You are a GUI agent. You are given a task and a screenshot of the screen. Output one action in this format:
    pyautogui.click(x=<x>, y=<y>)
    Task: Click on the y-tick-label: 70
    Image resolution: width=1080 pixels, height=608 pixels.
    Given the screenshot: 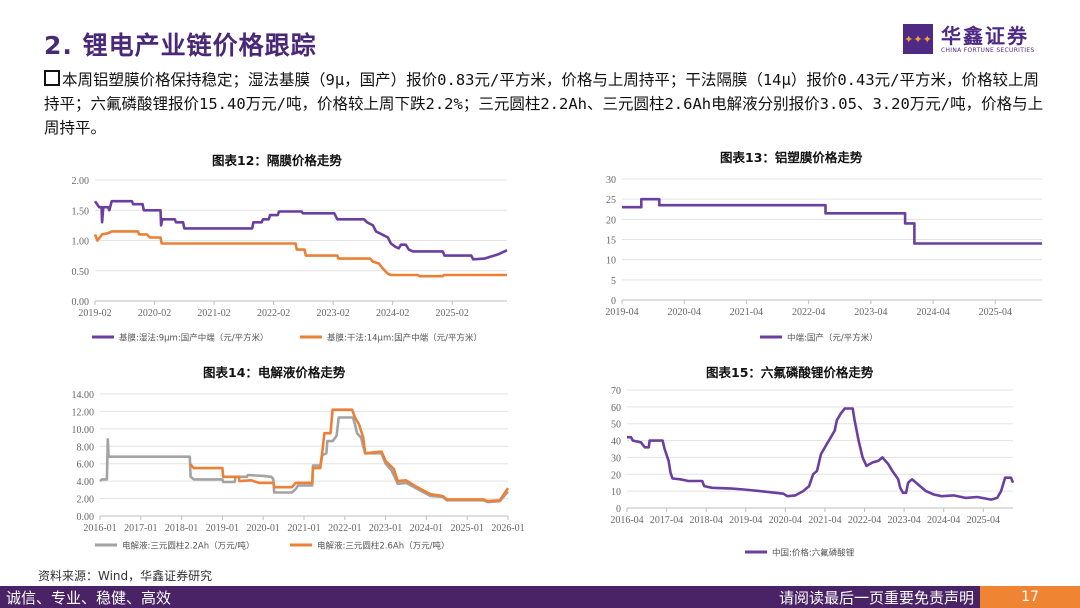 What is the action you would take?
    pyautogui.click(x=616, y=391)
    